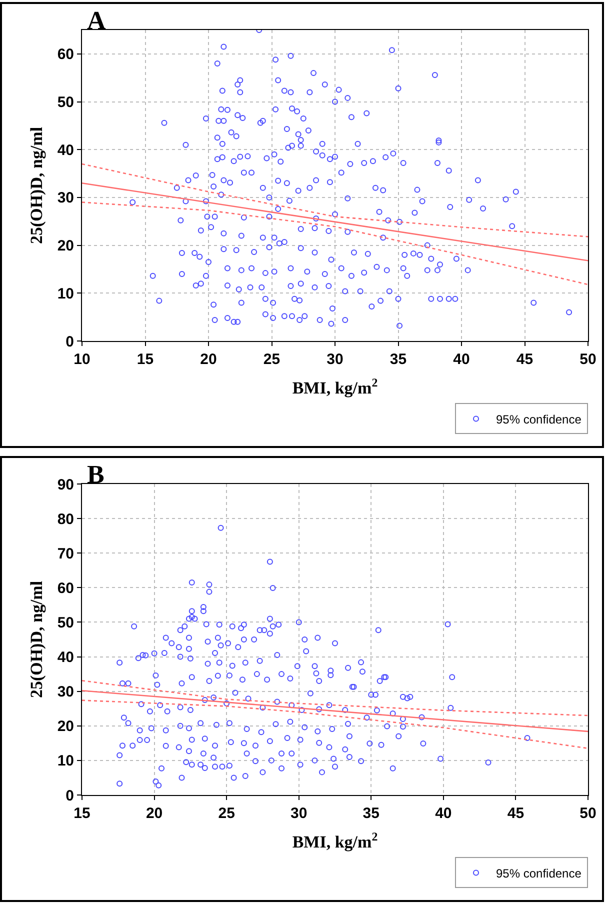 The height and width of the screenshot is (912, 610). Describe the element at coordinates (96, 20) in the screenshot. I see `chart-title: A` at that location.